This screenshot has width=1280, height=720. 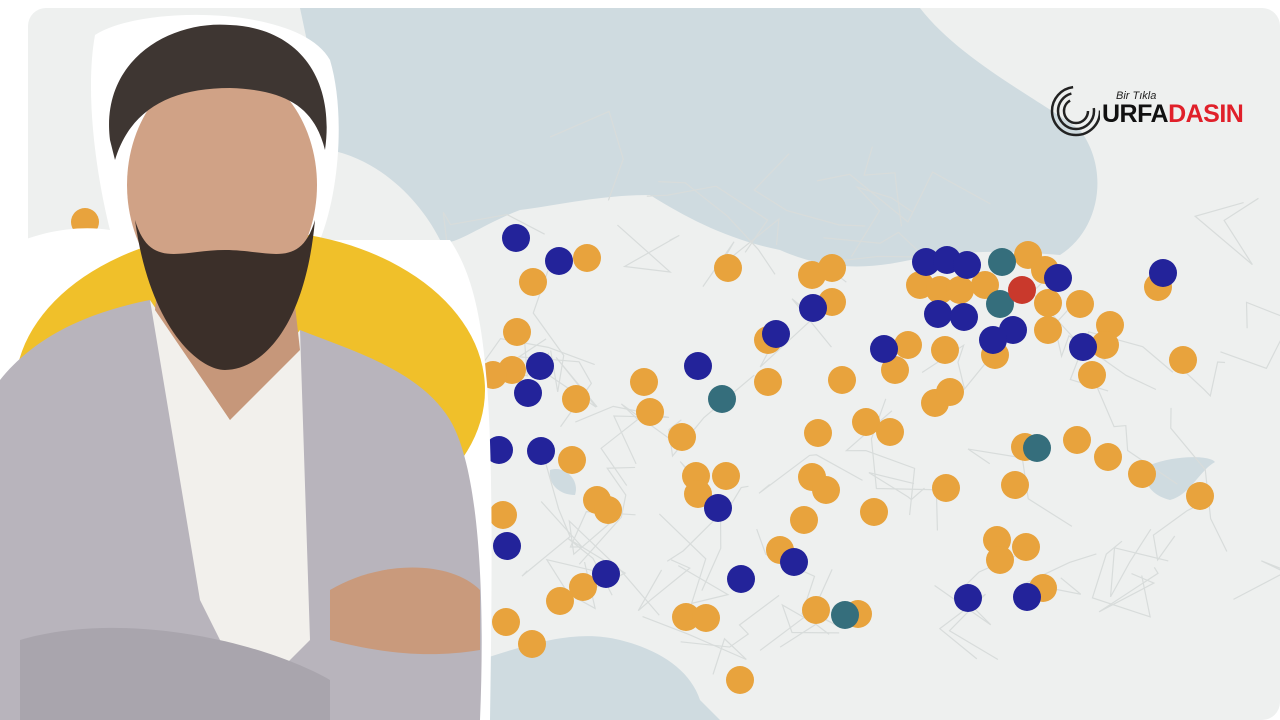 I want to click on shirt, so click(x=230, y=500).